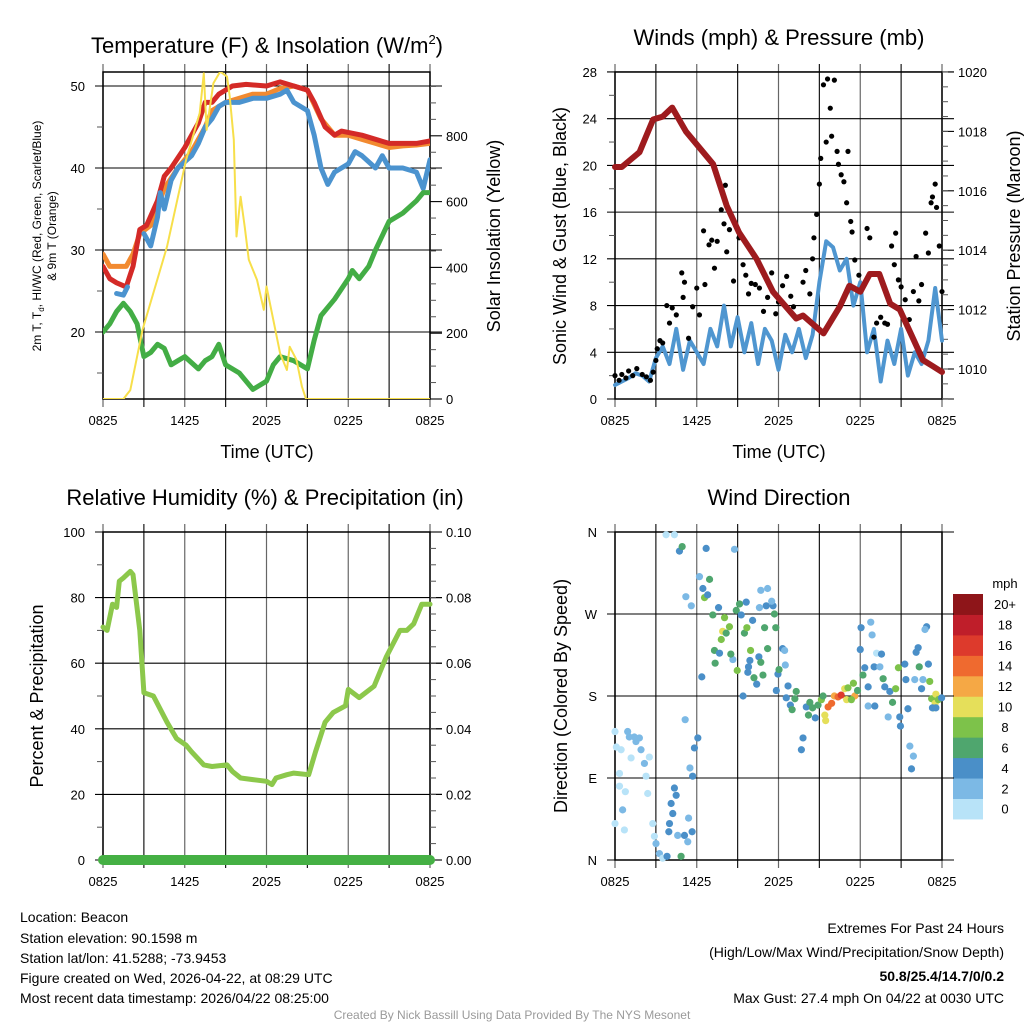  I want to click on wind-xtick-label: 2025, so click(778, 420).